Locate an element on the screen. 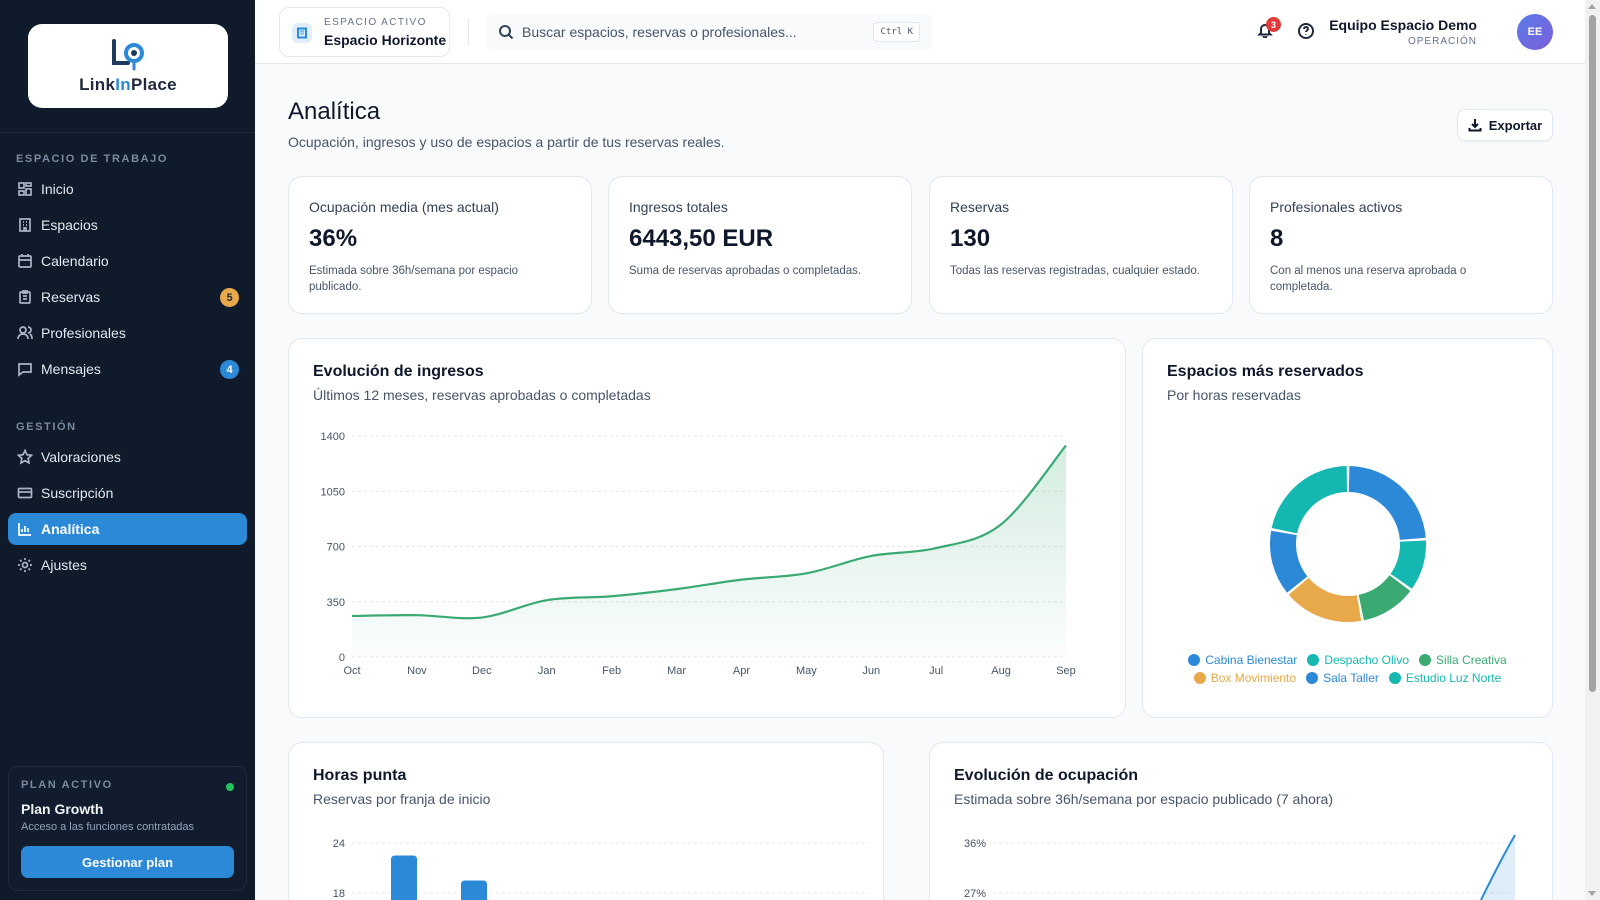 The height and width of the screenshot is (900, 1600). legend-label: Sala Taller is located at coordinates (1351, 678).